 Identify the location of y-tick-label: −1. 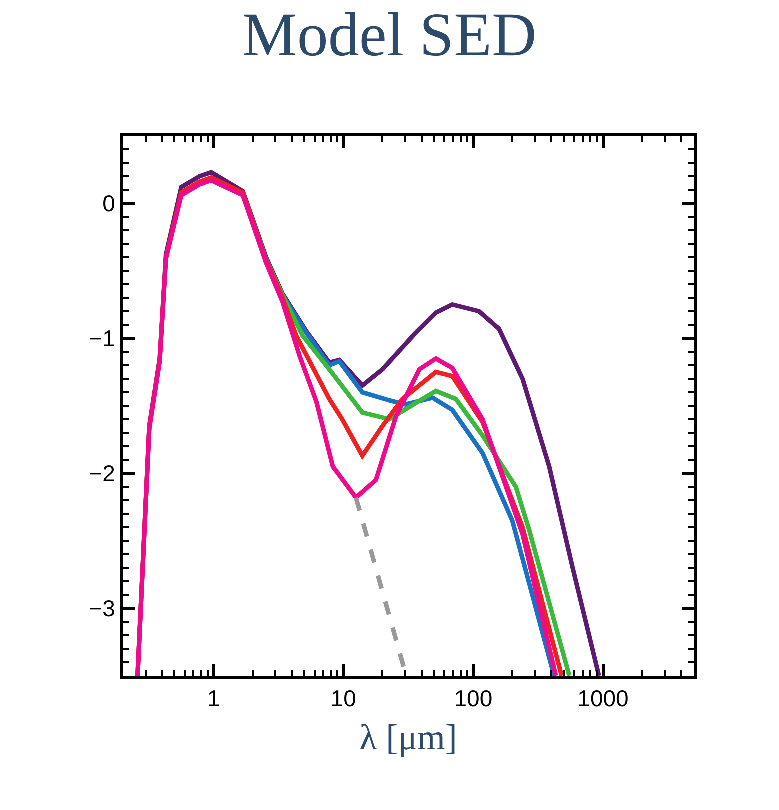
(102, 339).